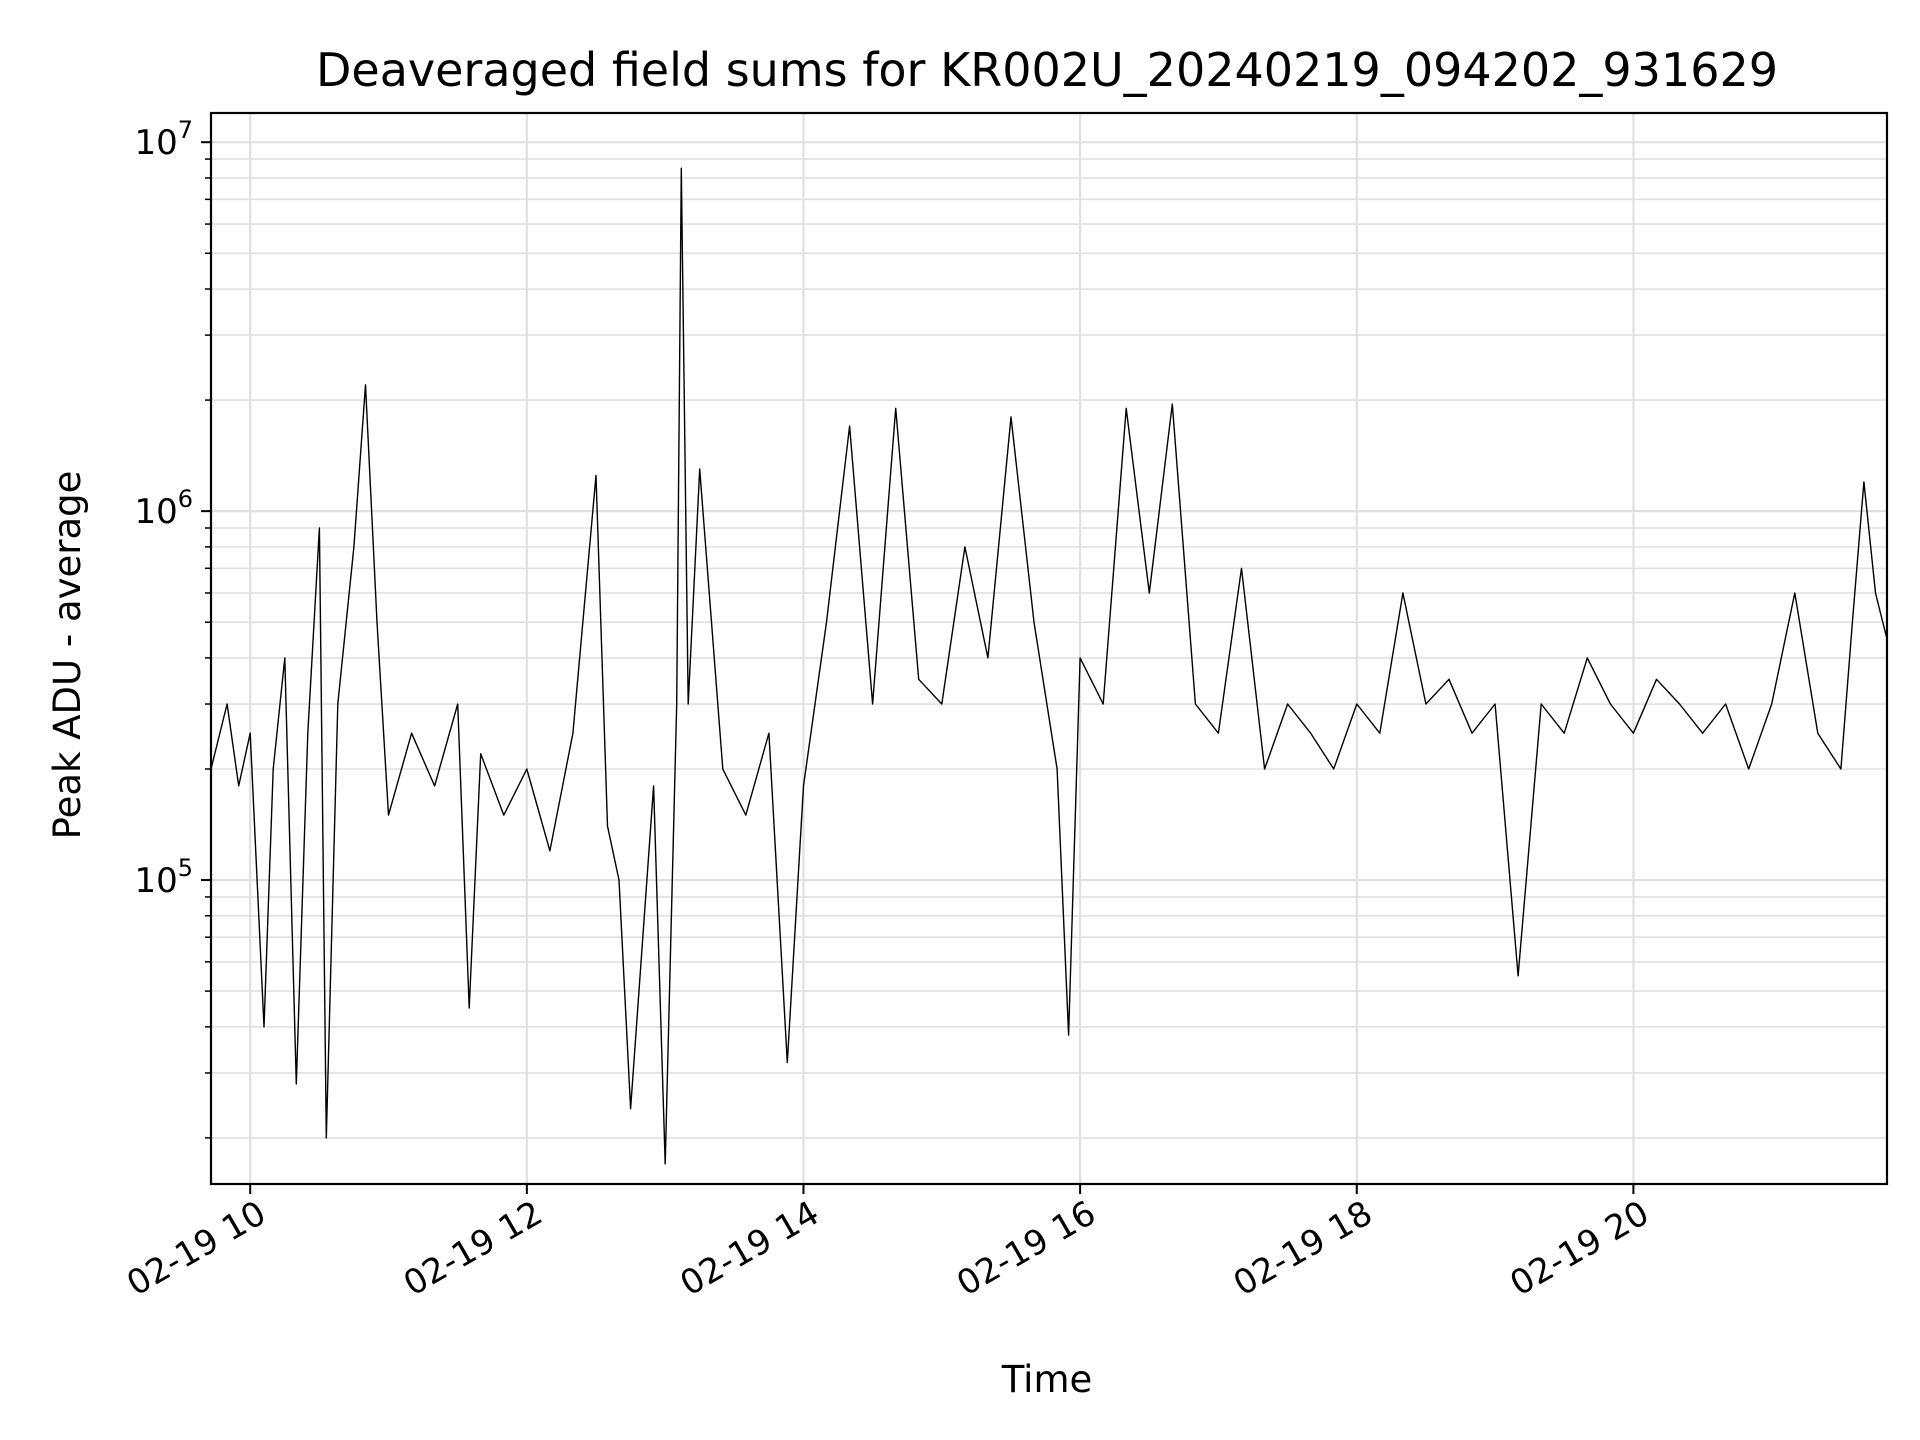 The image size is (1920, 1440). Describe the element at coordinates (163, 877) in the screenshot. I see `y-tick-label: 10⁵` at that location.